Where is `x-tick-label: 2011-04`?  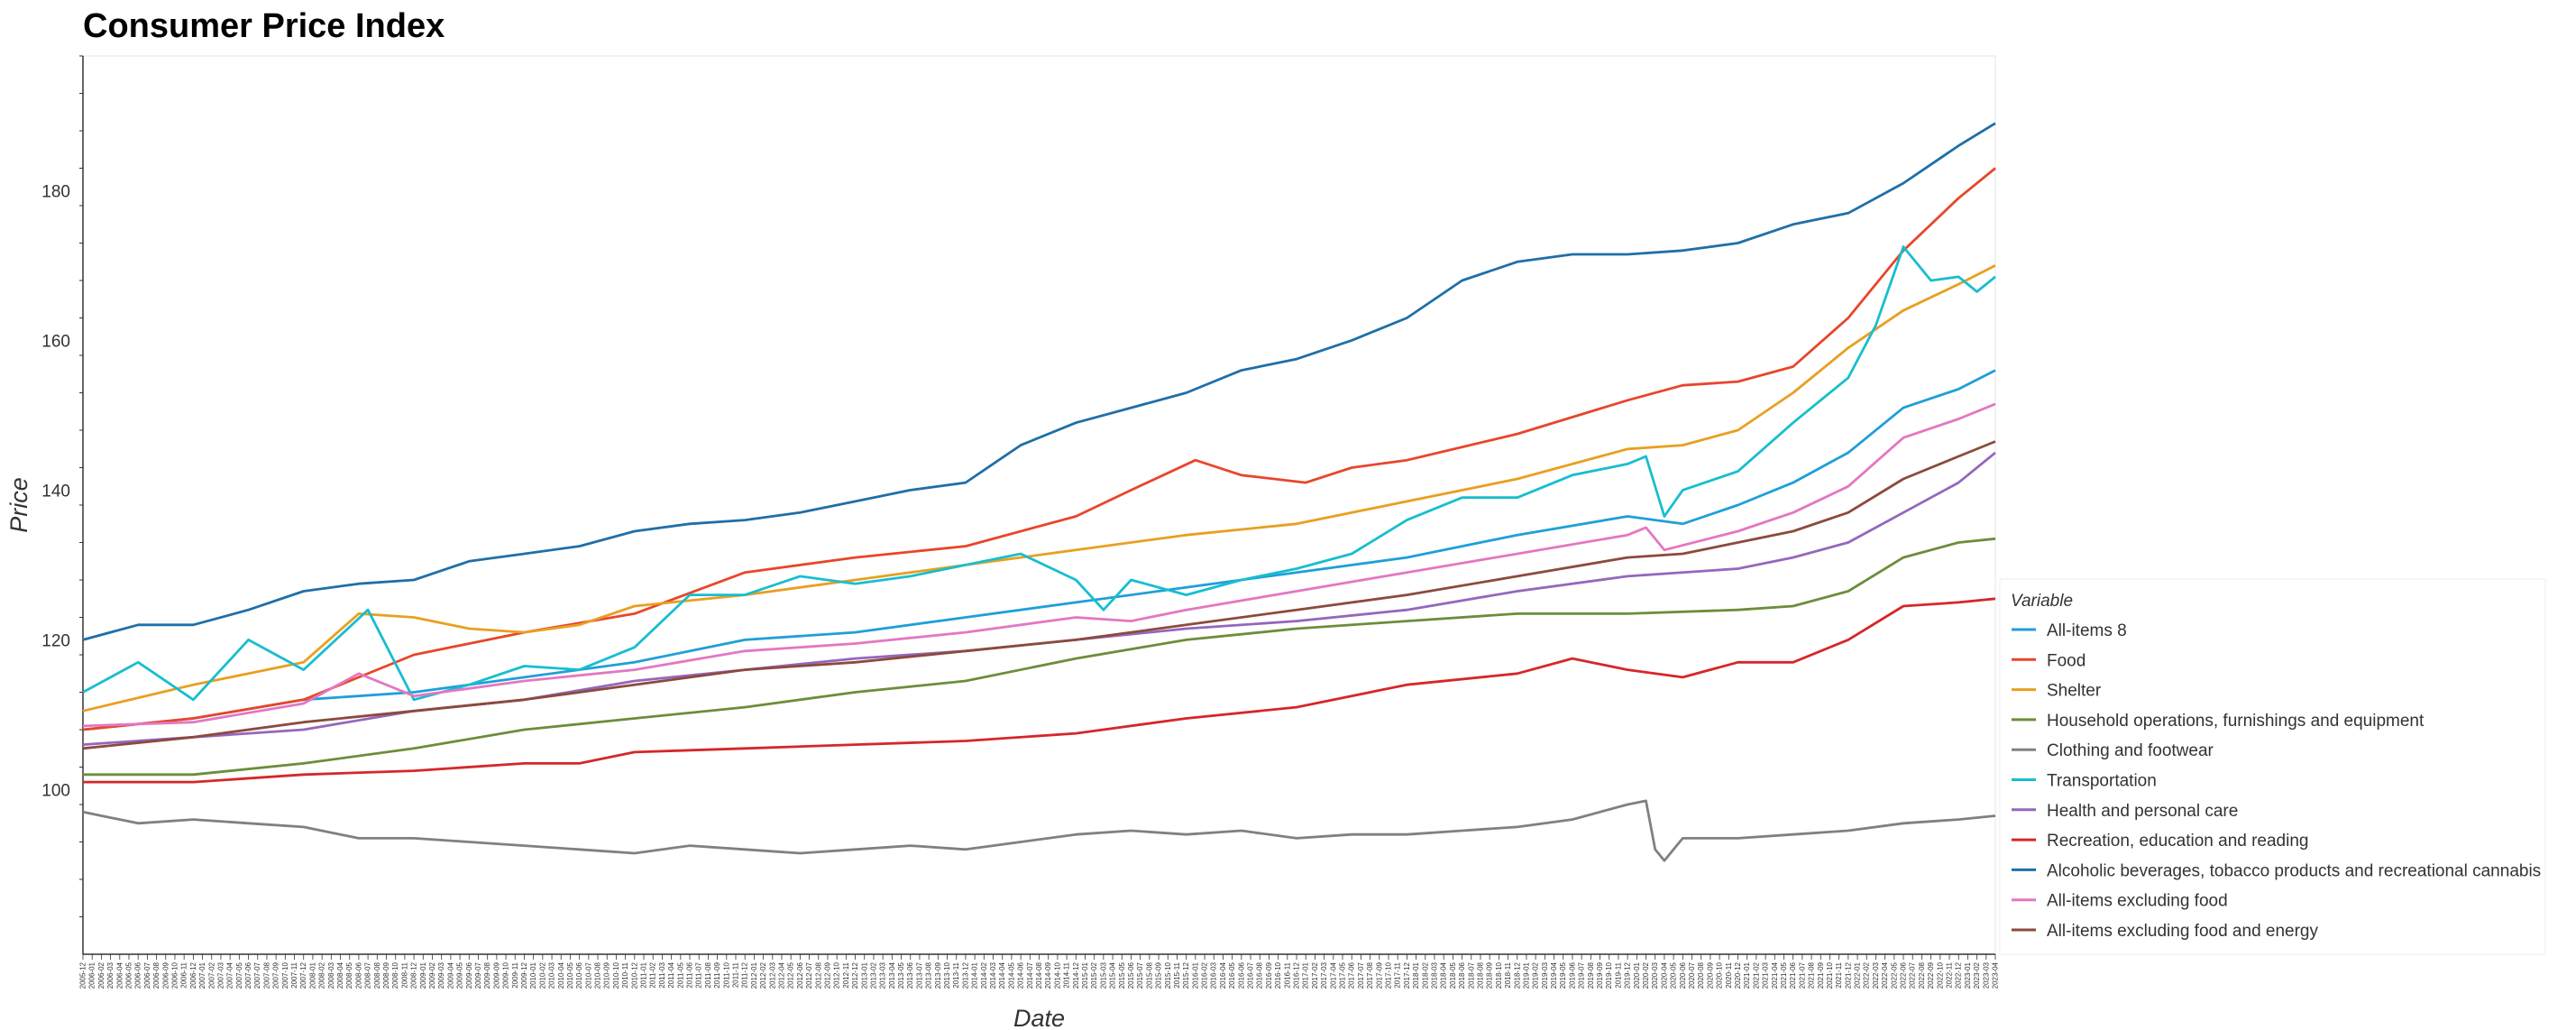
x-tick-label: 2011-04 is located at coordinates (671, 975).